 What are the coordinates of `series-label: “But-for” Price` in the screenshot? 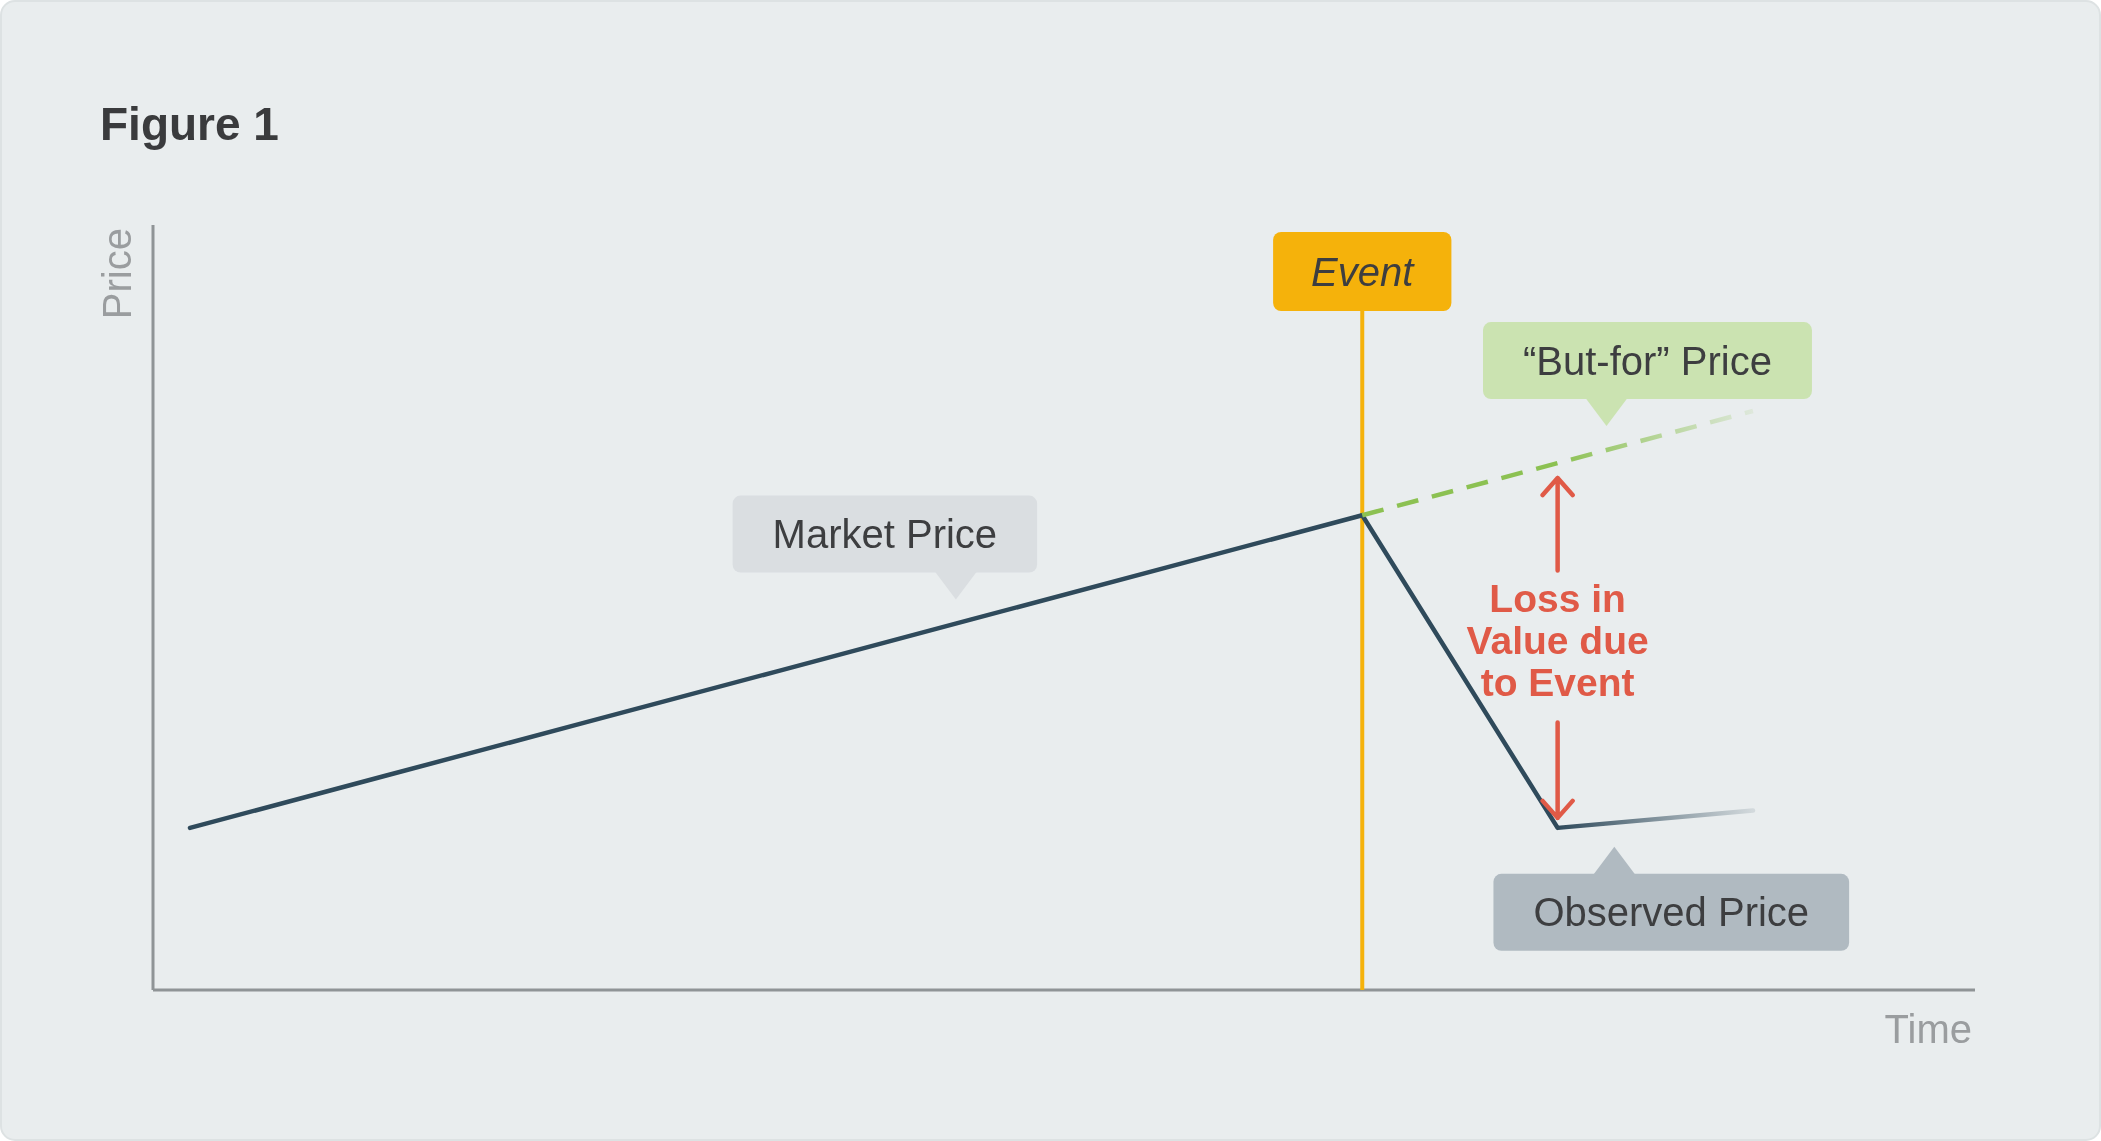 It's located at (1647, 360).